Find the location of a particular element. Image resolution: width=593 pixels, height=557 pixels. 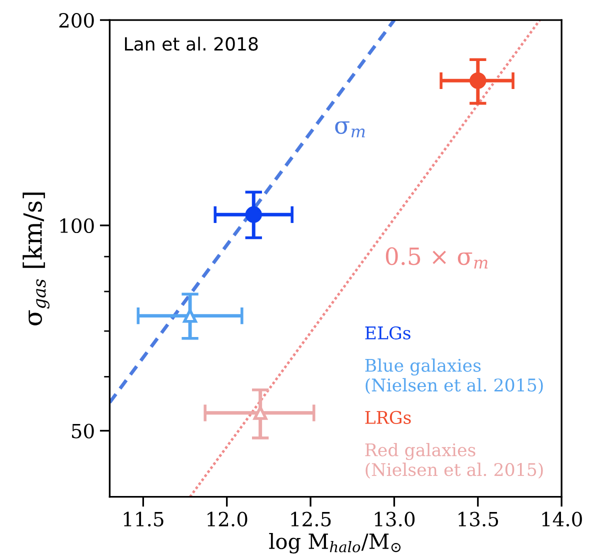

x-tick-label: 13.5 is located at coordinates (478, 519).